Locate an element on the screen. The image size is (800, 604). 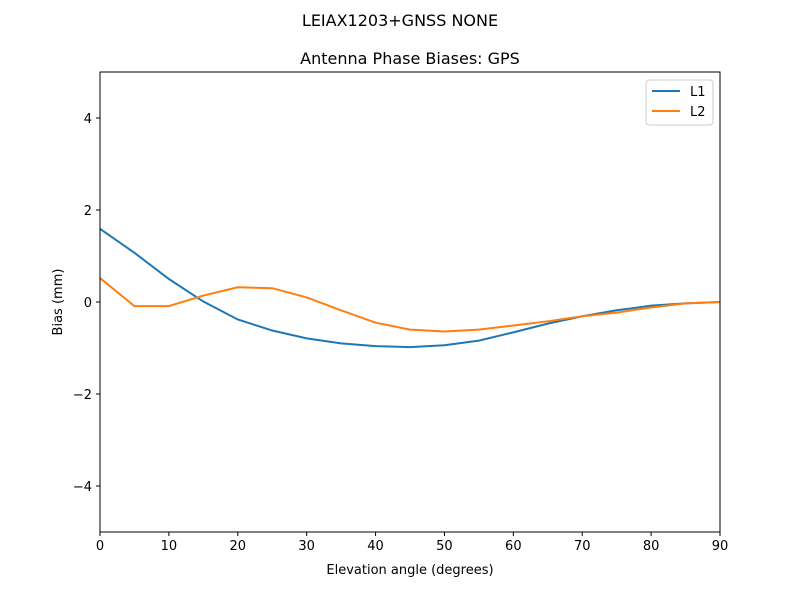
x-tick-label: 40 is located at coordinates (375, 546).